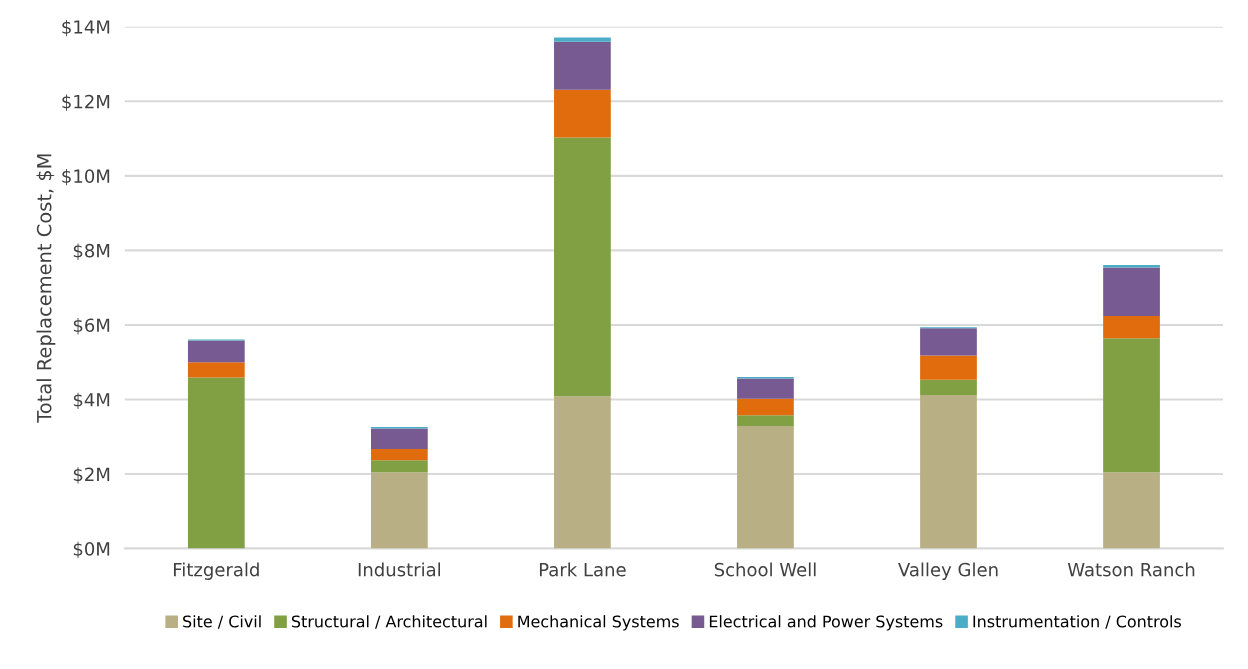 The width and height of the screenshot is (1248, 669). I want to click on y-tick-label: $0M, so click(91, 550).